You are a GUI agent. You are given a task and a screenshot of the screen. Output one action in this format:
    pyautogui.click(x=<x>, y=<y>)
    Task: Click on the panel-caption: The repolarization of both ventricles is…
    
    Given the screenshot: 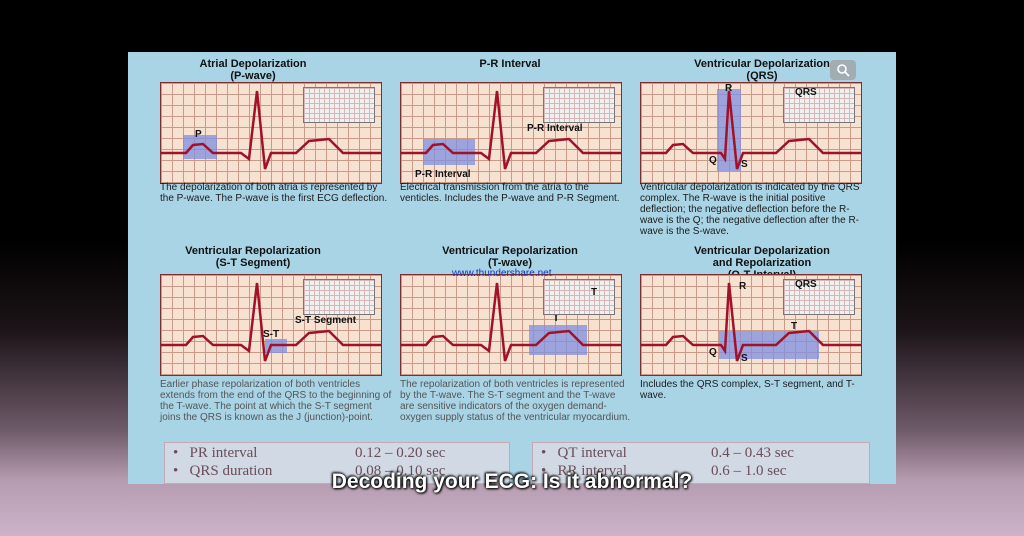 What is the action you would take?
    pyautogui.click(x=515, y=401)
    